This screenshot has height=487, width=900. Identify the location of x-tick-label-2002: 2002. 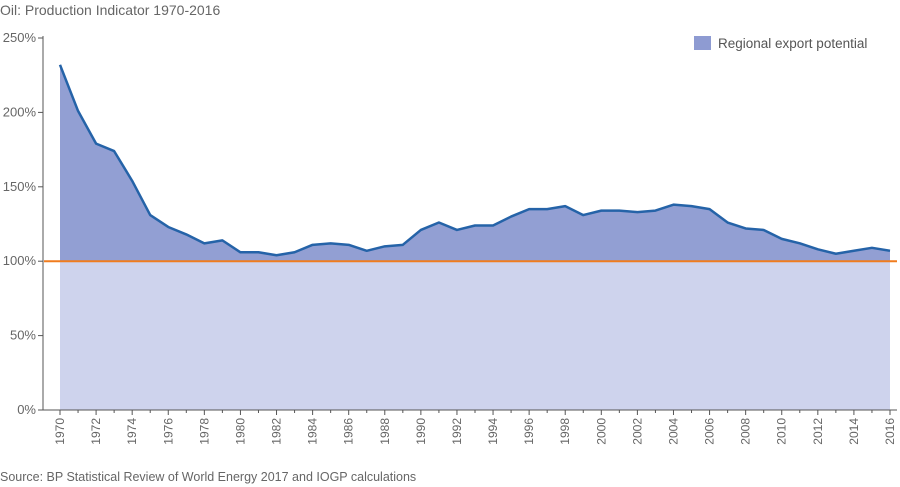
(637, 431).